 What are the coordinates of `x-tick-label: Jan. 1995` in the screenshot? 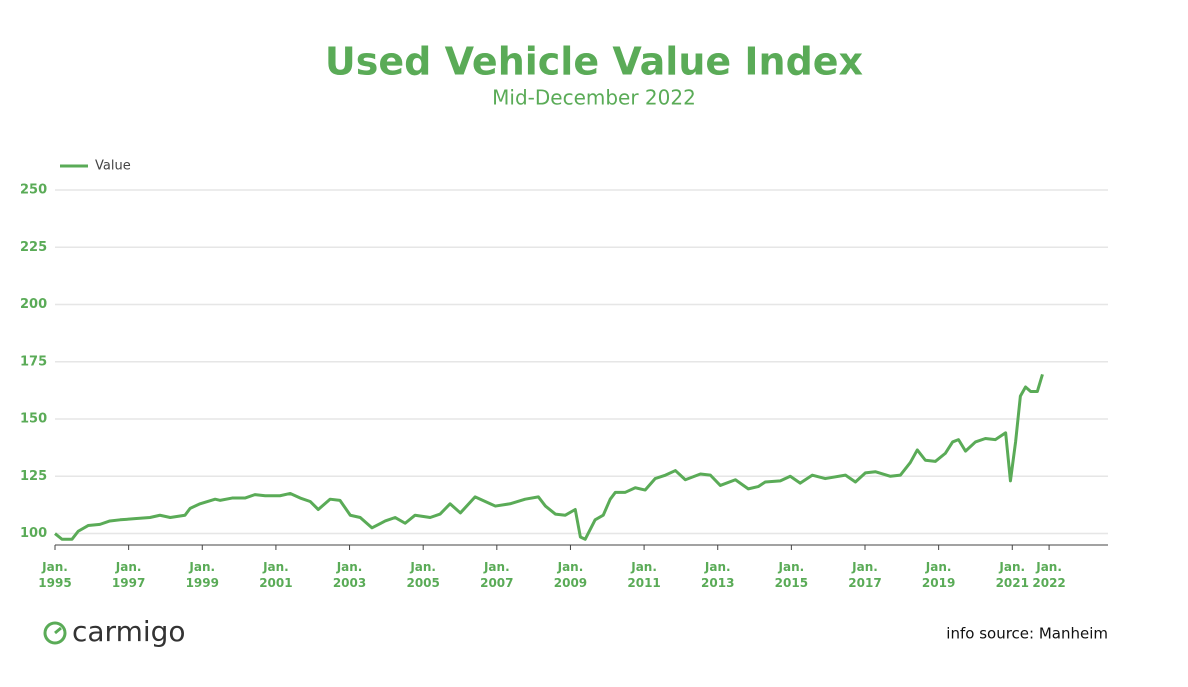 It's located at (55, 575).